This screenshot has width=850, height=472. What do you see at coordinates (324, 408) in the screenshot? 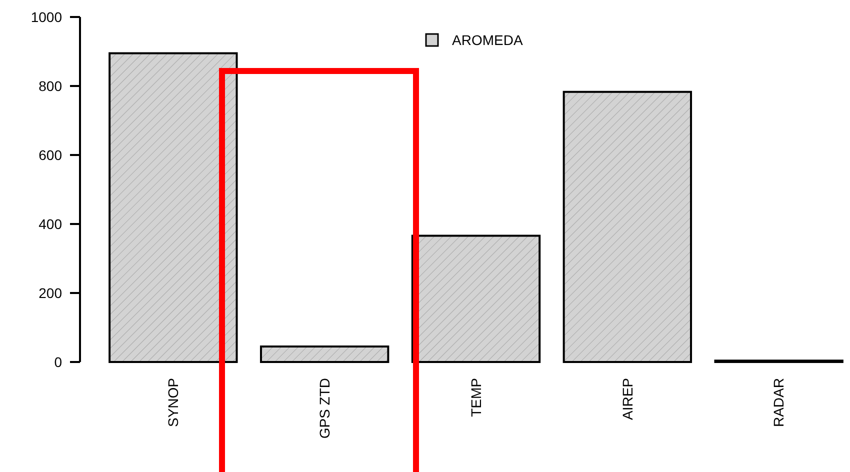
I see `x-tick-label: GPS ZTD` at bounding box center [324, 408].